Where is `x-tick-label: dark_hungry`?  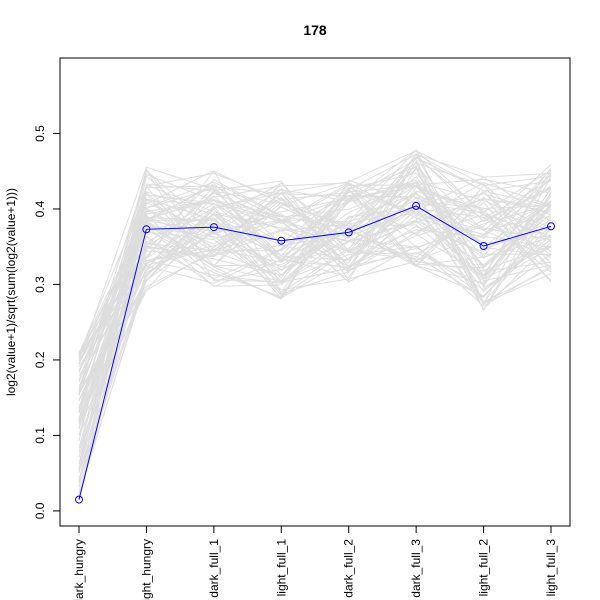
x-tick-label: dark_hungry is located at coordinates (79, 569).